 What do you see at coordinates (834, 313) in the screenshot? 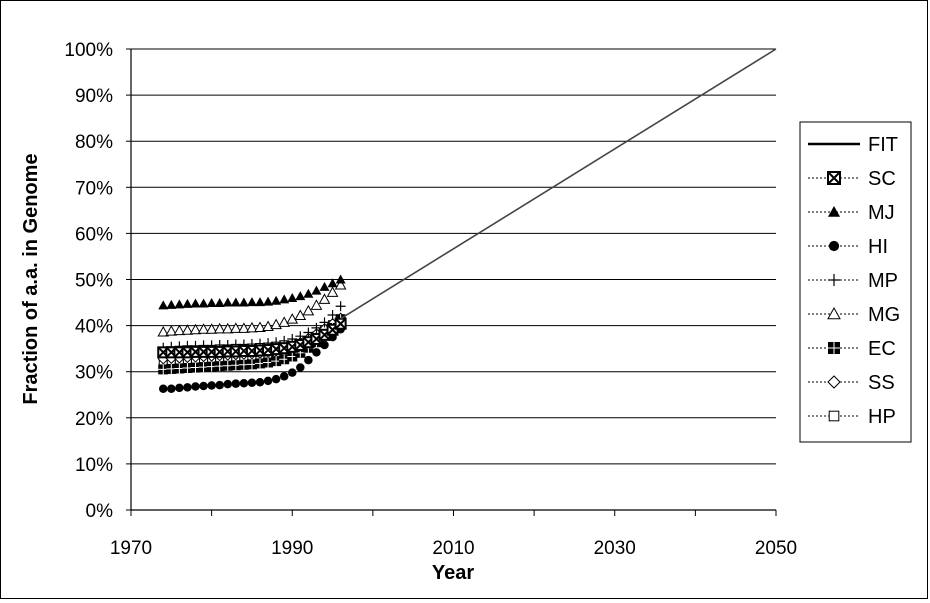
I see `legend-marker-MG` at bounding box center [834, 313].